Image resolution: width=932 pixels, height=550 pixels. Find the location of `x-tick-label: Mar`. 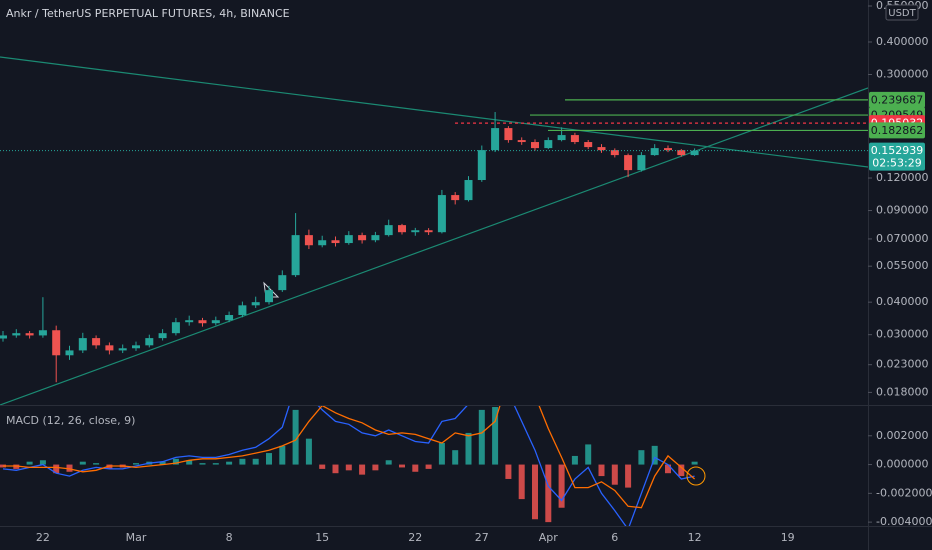

x-tick-label: Mar is located at coordinates (136, 537).